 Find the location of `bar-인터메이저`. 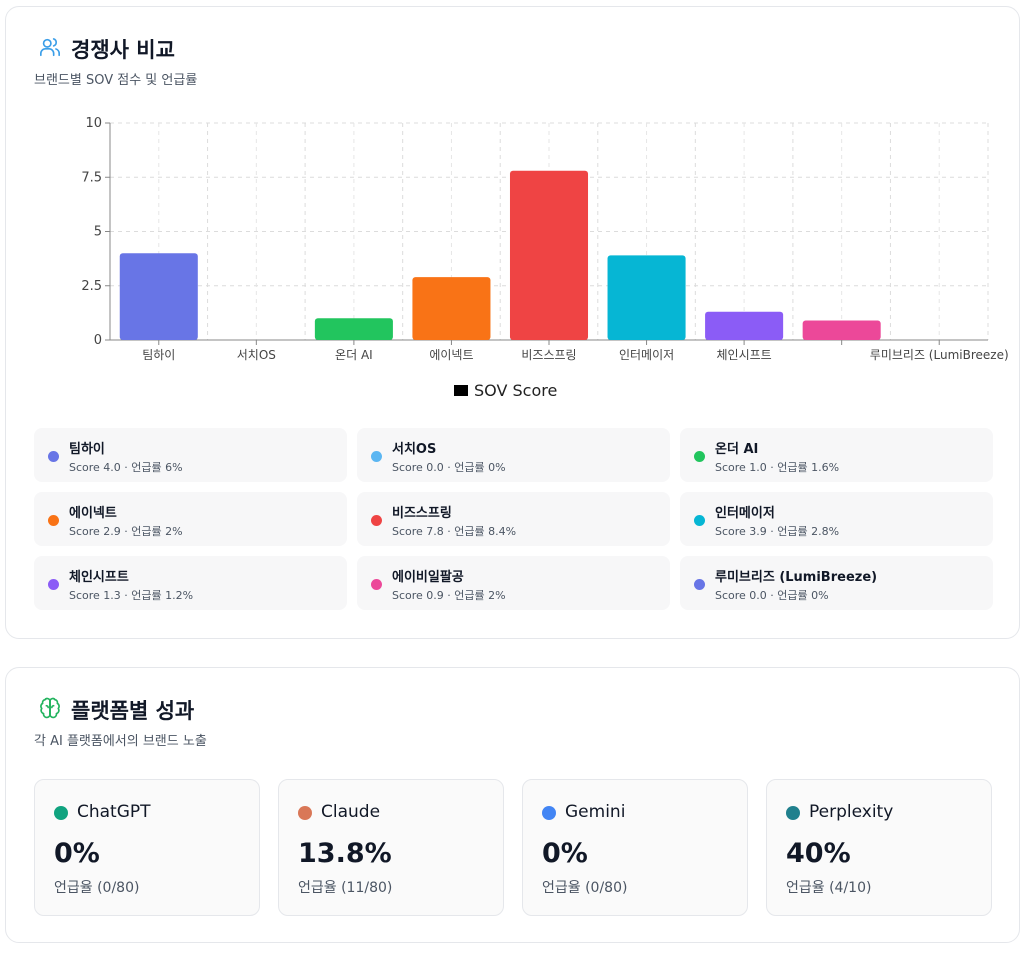

bar-인터메이저 is located at coordinates (646, 297).